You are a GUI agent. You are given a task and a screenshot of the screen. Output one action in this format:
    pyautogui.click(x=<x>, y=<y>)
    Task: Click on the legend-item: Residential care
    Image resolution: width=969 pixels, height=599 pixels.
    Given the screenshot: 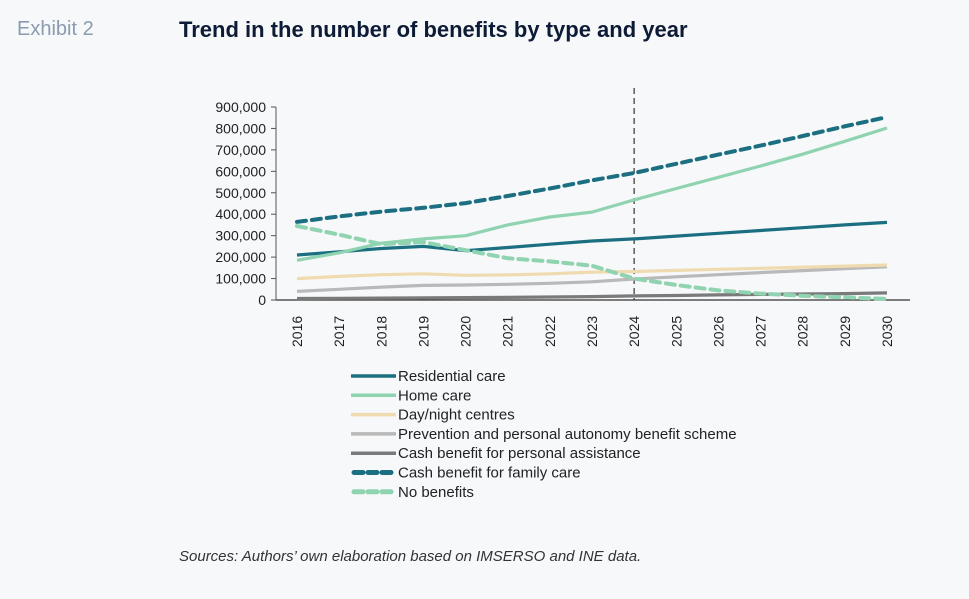 What is the action you would take?
    pyautogui.click(x=428, y=376)
    